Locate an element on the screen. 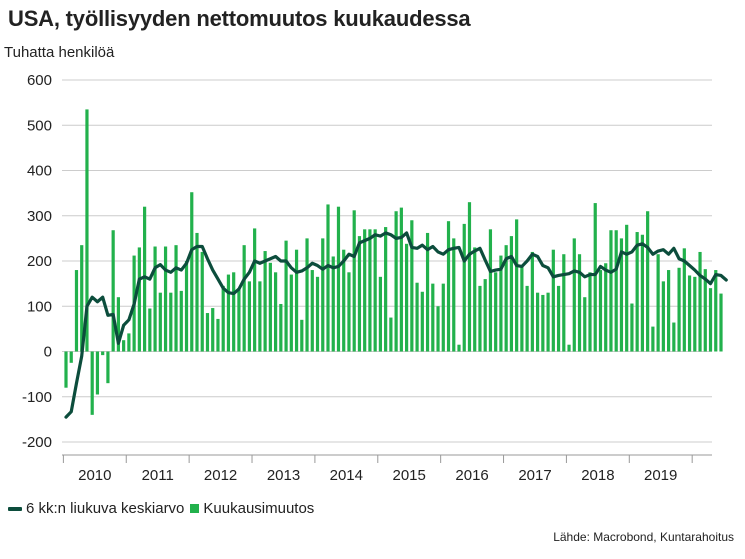 The height and width of the screenshot is (559, 745). y-tick-label: 600 is located at coordinates (39, 80).